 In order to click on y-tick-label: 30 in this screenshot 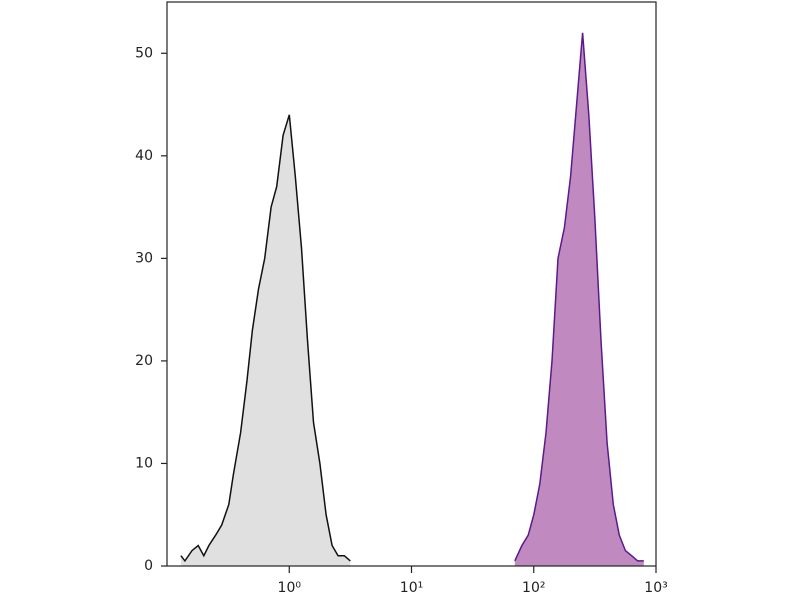, I will do `click(144, 258)`.